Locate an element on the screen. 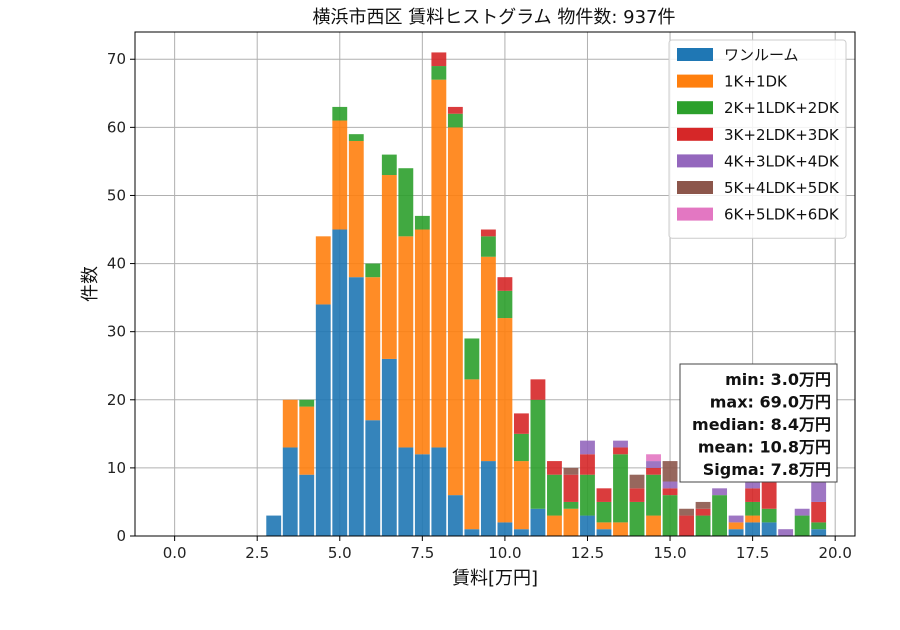 The height and width of the screenshot is (630, 900). legend-label: 1K+1DK is located at coordinates (756, 82).